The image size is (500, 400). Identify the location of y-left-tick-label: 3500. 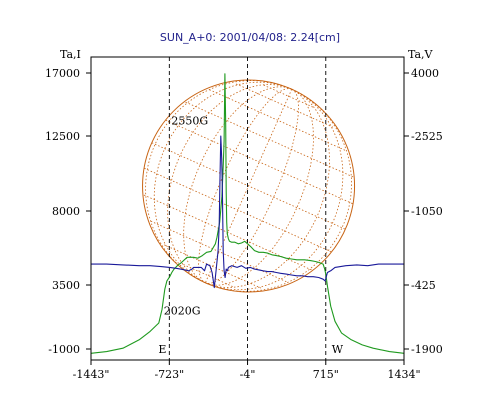
(66, 285).